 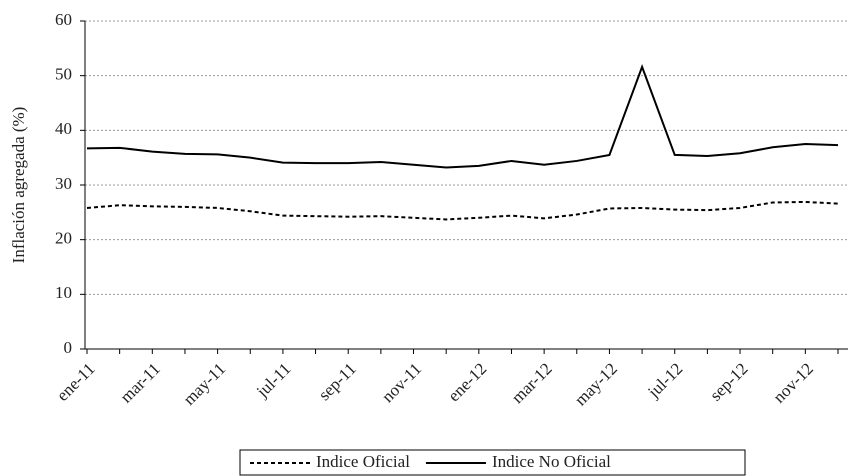 What do you see at coordinates (462, 210) in the screenshot?
I see `series-line` at bounding box center [462, 210].